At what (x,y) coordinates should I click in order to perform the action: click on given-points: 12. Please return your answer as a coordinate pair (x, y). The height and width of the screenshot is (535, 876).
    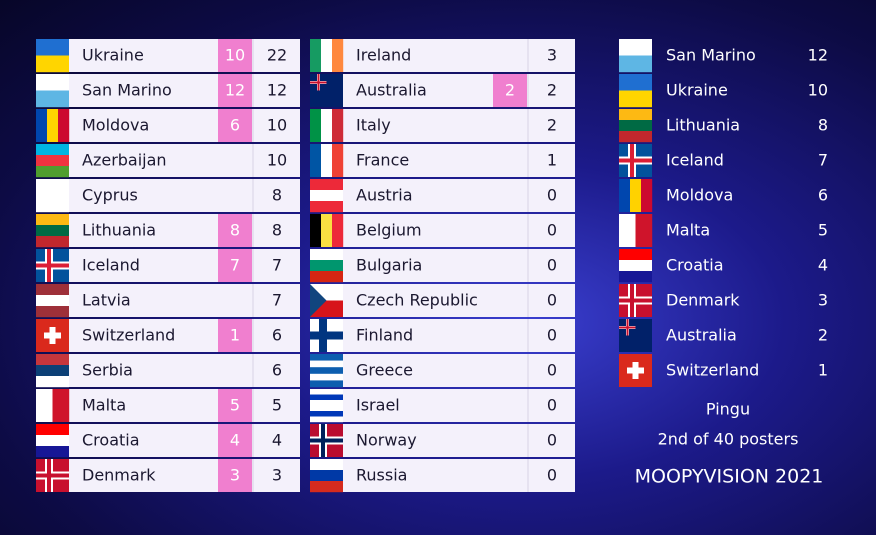
    Looking at the image, I should click on (818, 55).